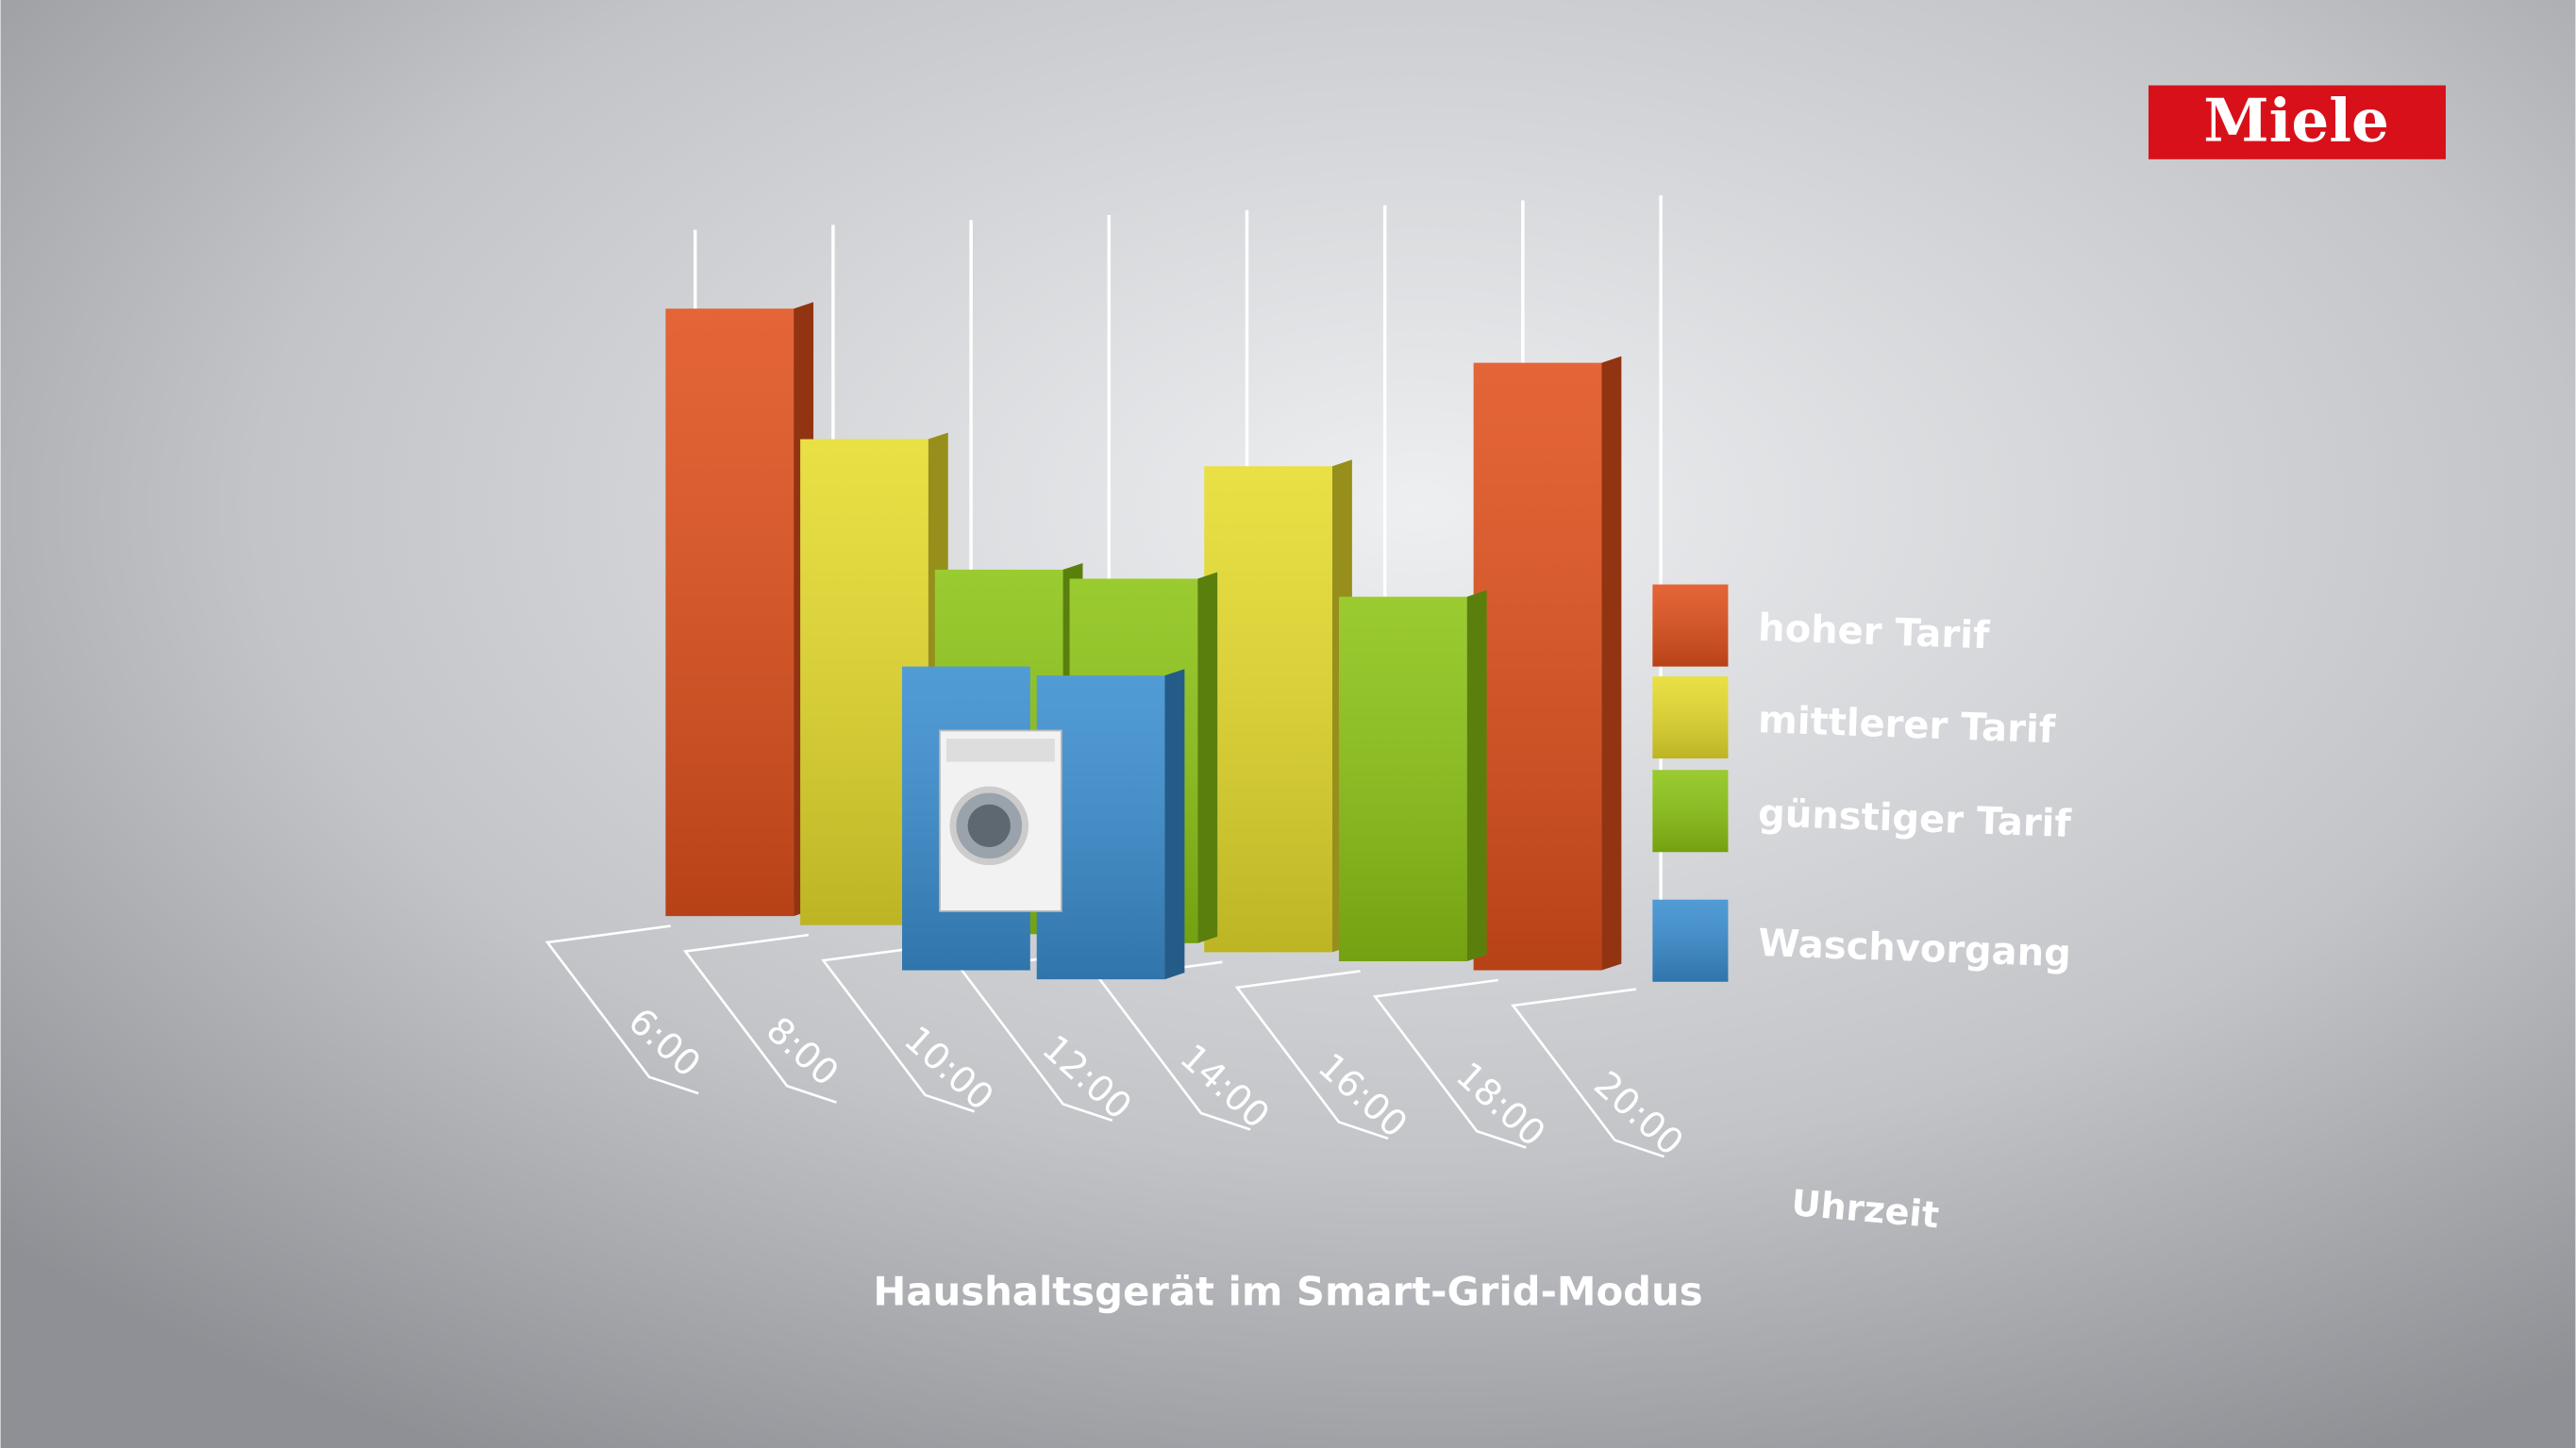 The image size is (2576, 1448). I want to click on machine-panel, so click(1000, 750).